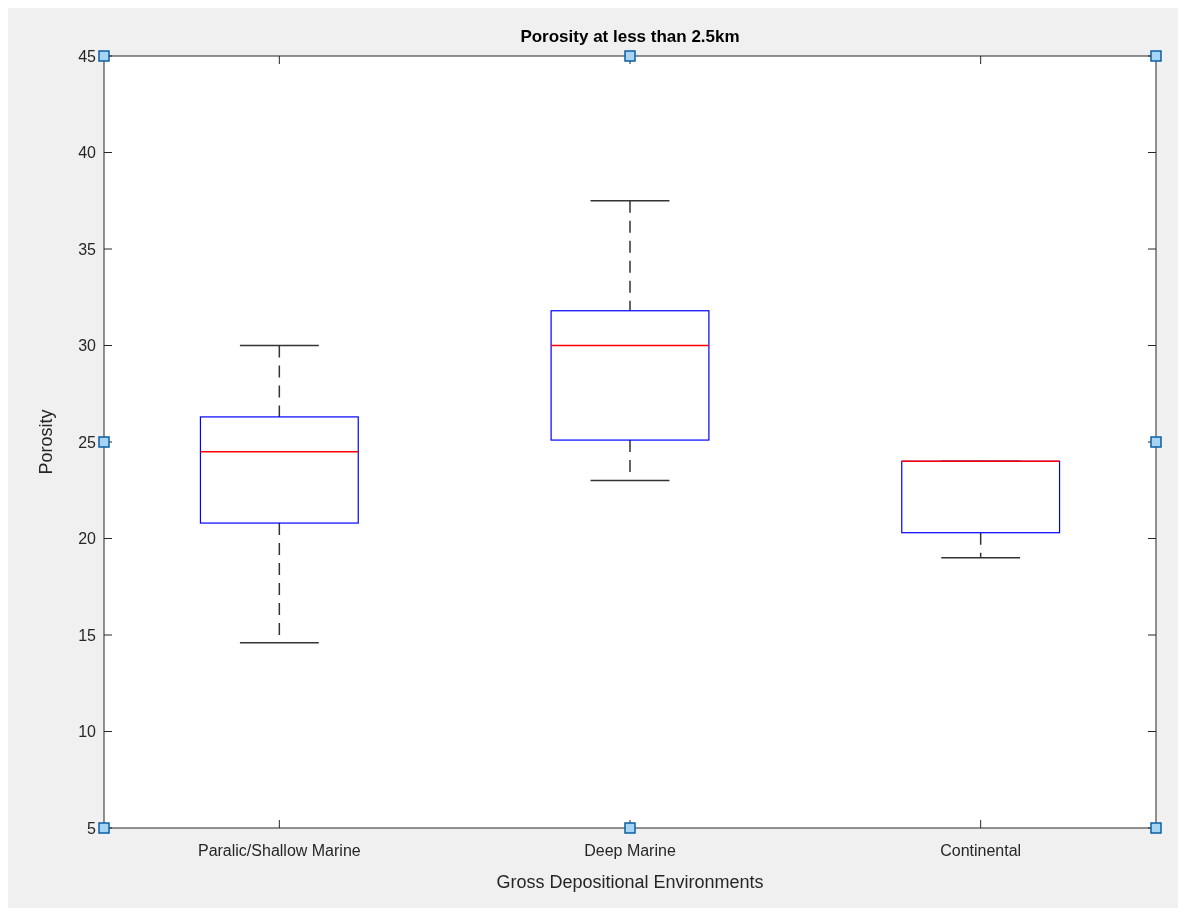 This screenshot has height=915, width=1186. I want to click on y-tick-label: 15, so click(87, 635).